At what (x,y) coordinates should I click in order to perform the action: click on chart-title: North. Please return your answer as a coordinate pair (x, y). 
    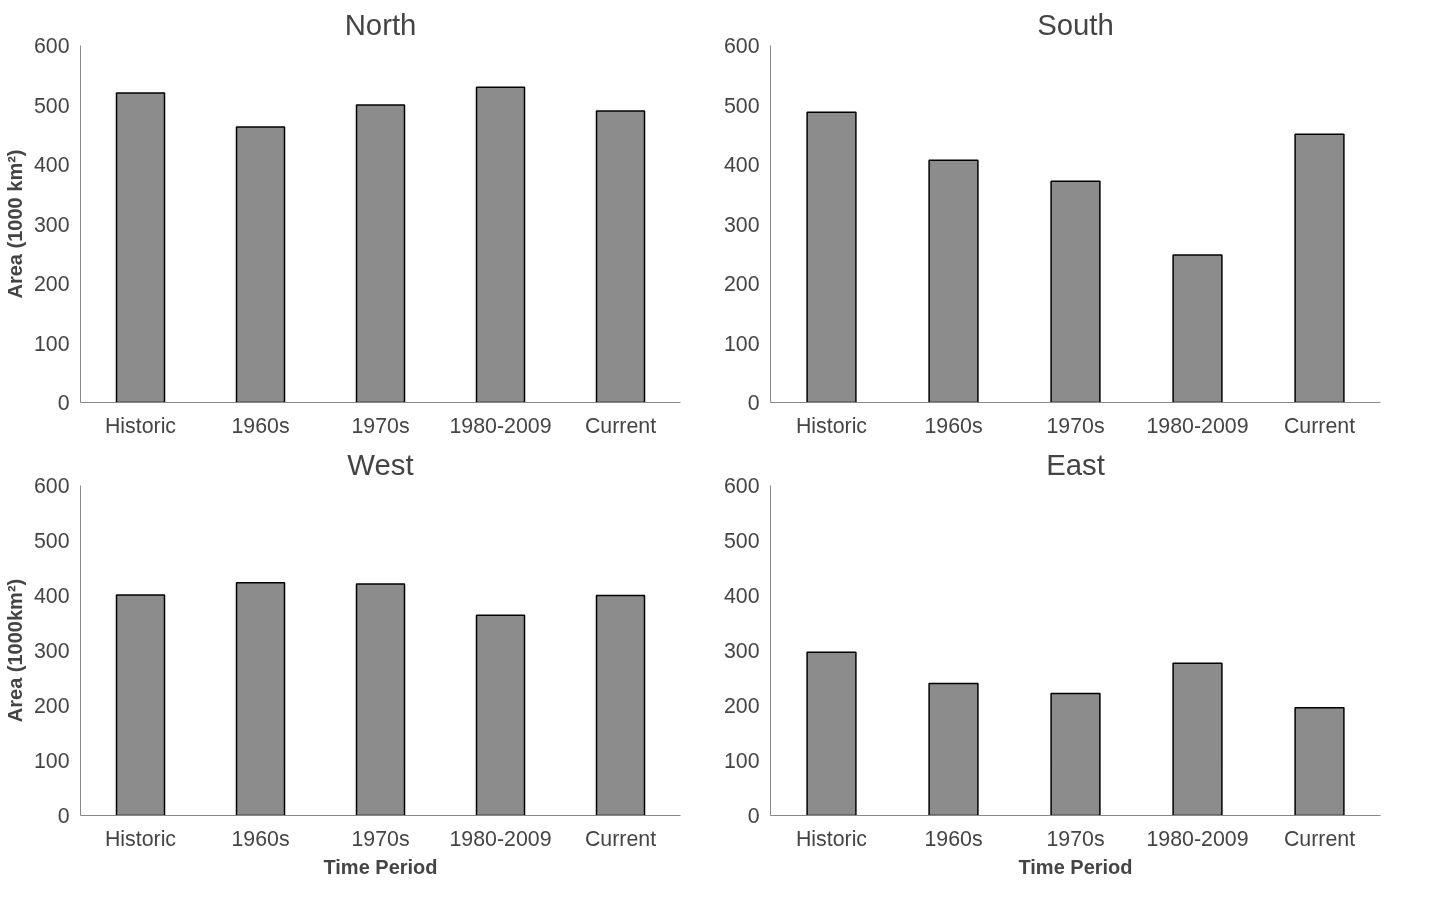
    Looking at the image, I should click on (380, 24).